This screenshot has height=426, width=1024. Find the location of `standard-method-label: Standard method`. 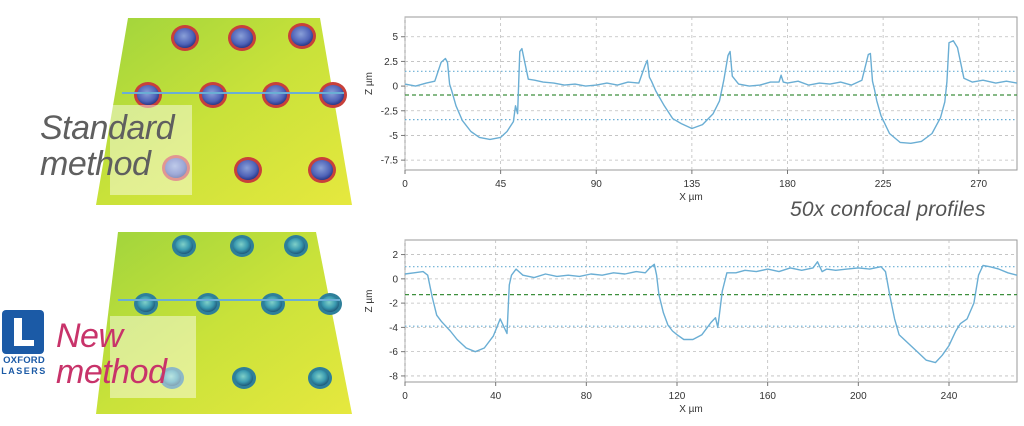

standard-method-label: Standard method is located at coordinates (107, 146).